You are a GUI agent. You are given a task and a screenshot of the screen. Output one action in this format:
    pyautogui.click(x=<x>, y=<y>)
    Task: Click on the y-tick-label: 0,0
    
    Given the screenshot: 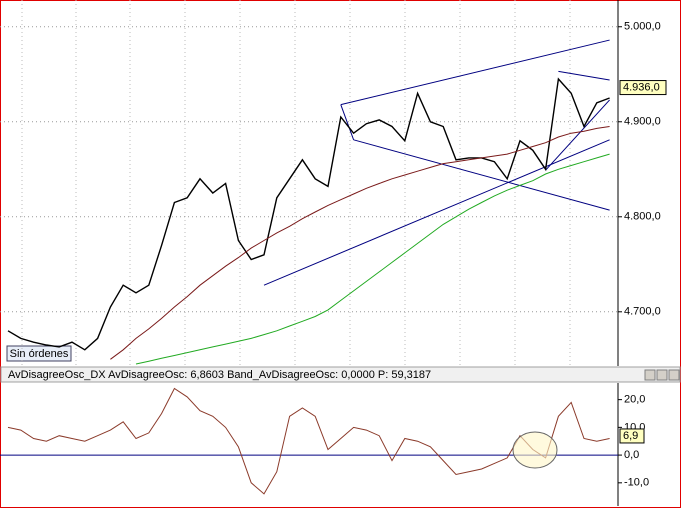 What is the action you would take?
    pyautogui.click(x=631, y=455)
    